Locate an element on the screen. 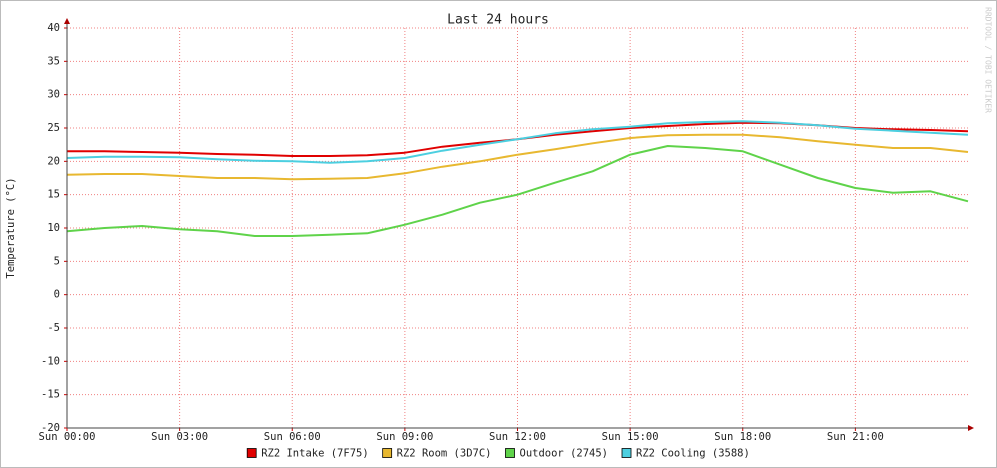  y-tick-label: -15 is located at coordinates (50, 395).